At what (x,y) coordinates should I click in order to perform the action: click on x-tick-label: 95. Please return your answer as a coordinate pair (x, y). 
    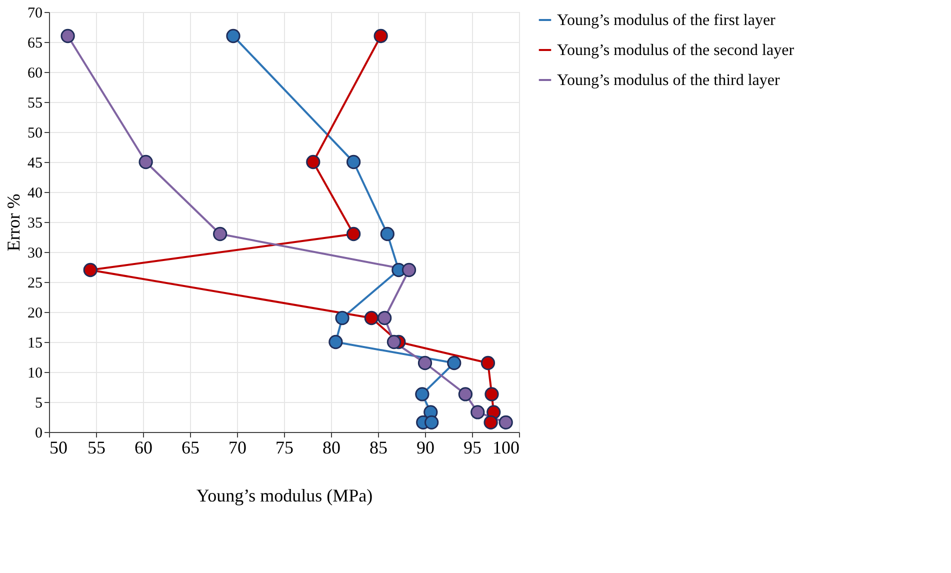
    Looking at the image, I should click on (473, 448).